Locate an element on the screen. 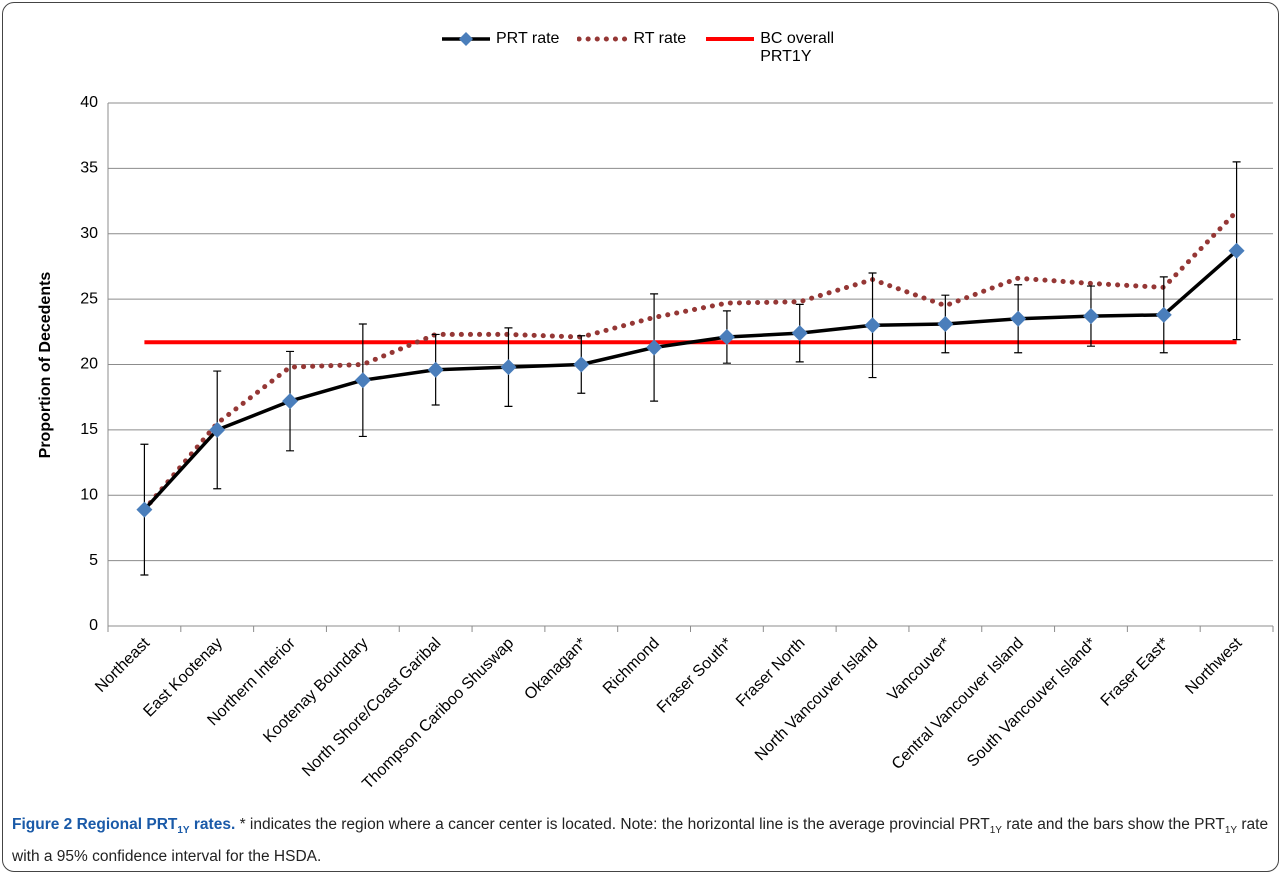  caption-title: rates. is located at coordinates (212, 824).